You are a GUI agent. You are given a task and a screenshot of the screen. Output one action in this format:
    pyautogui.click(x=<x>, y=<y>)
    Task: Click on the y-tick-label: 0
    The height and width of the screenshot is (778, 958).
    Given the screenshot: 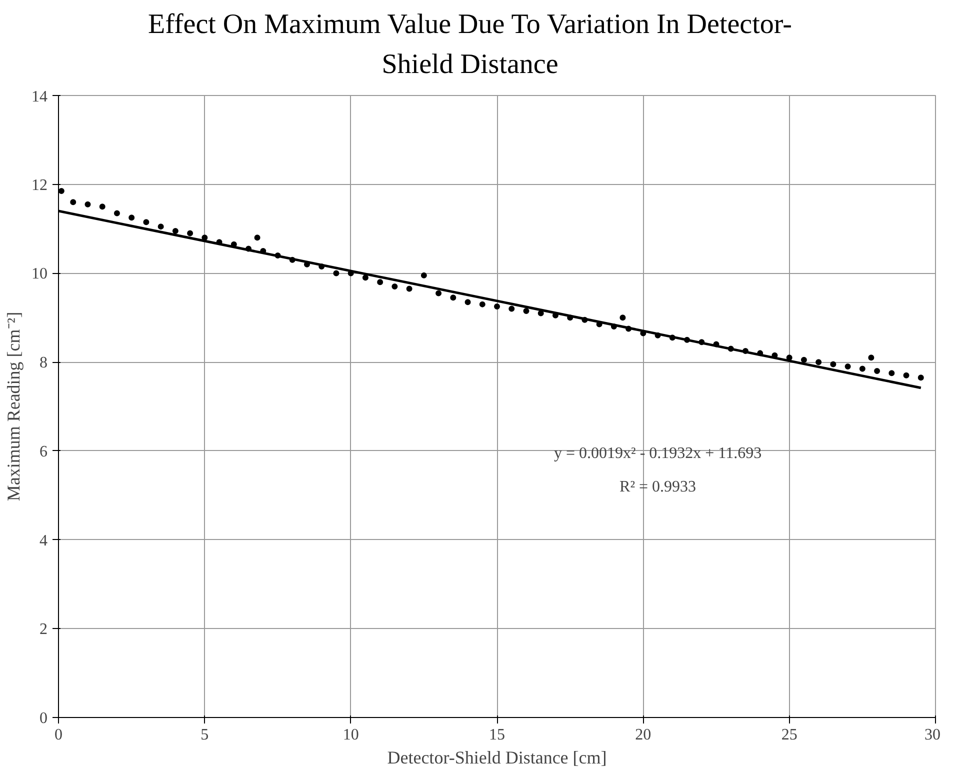 What is the action you would take?
    pyautogui.click(x=44, y=718)
    